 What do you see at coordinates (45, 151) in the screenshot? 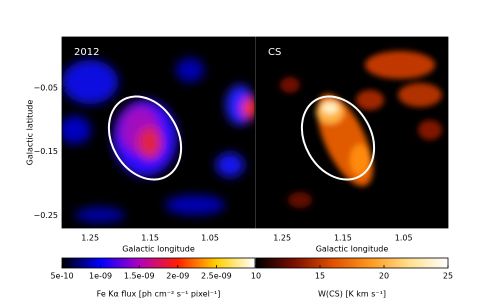
I see `y-tick-label: −0.15` at bounding box center [45, 151].